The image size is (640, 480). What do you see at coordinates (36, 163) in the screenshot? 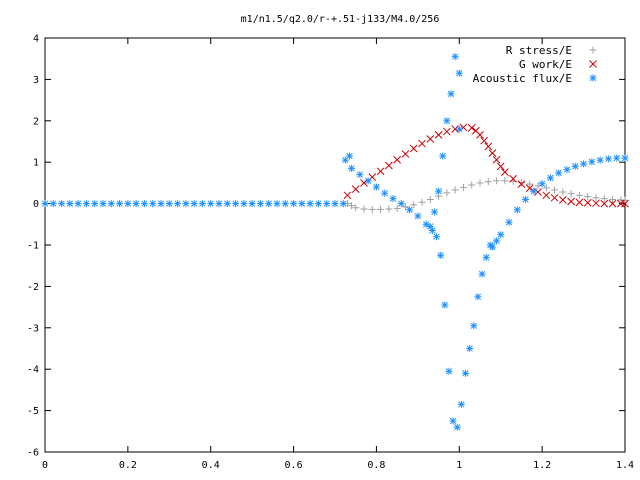
I see `y-tick-label: 1` at bounding box center [36, 163].